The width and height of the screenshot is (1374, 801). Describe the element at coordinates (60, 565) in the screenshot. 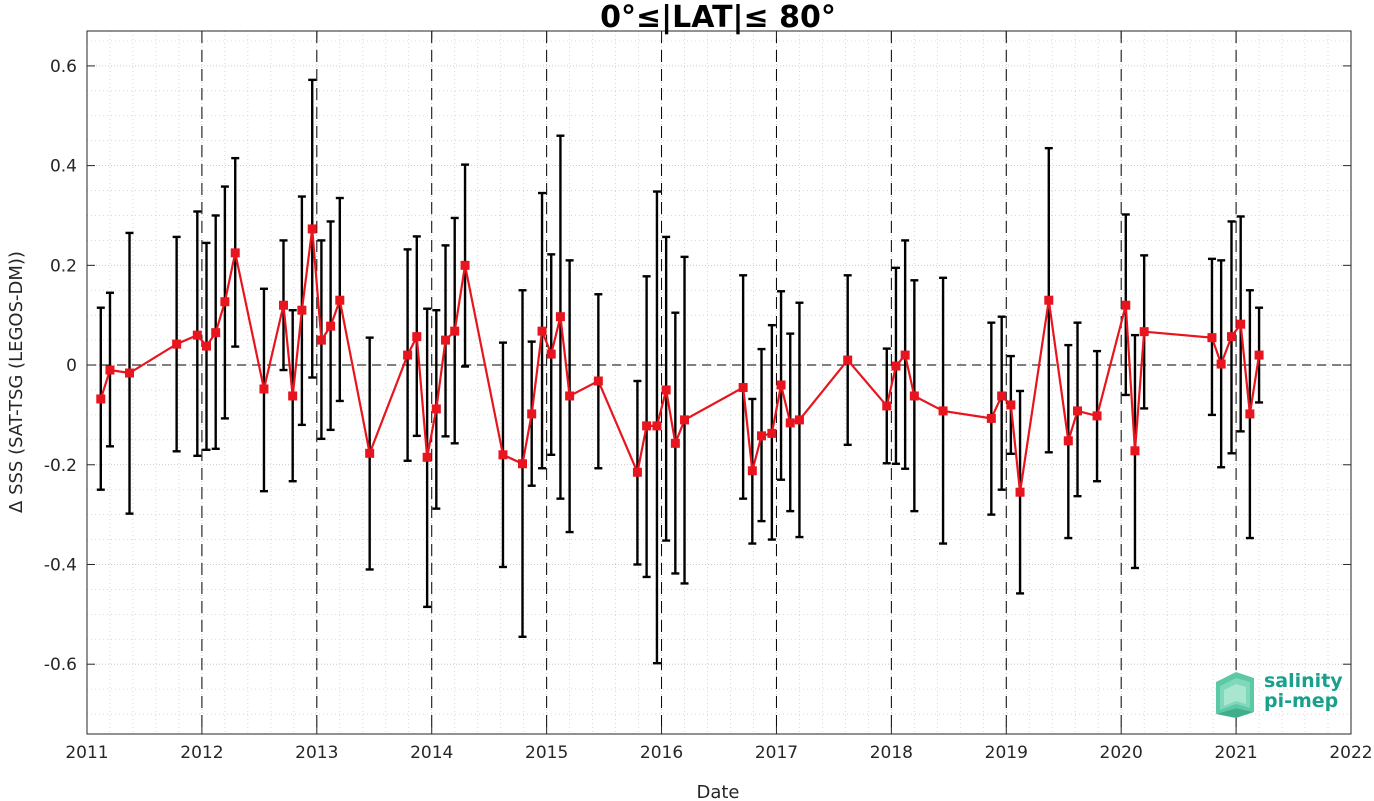

I see `y-tick-label: -0.4` at that location.